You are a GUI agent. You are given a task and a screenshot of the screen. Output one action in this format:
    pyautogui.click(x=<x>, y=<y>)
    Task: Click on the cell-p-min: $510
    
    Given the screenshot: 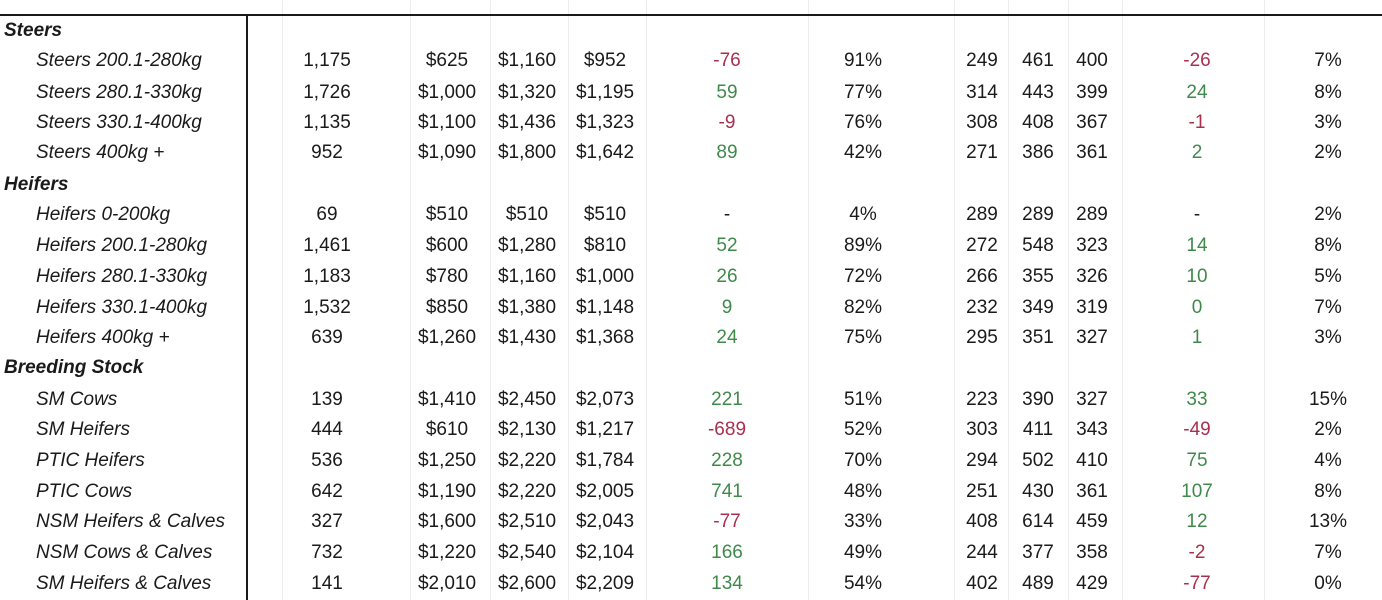 What is the action you would take?
    pyautogui.click(x=447, y=214)
    